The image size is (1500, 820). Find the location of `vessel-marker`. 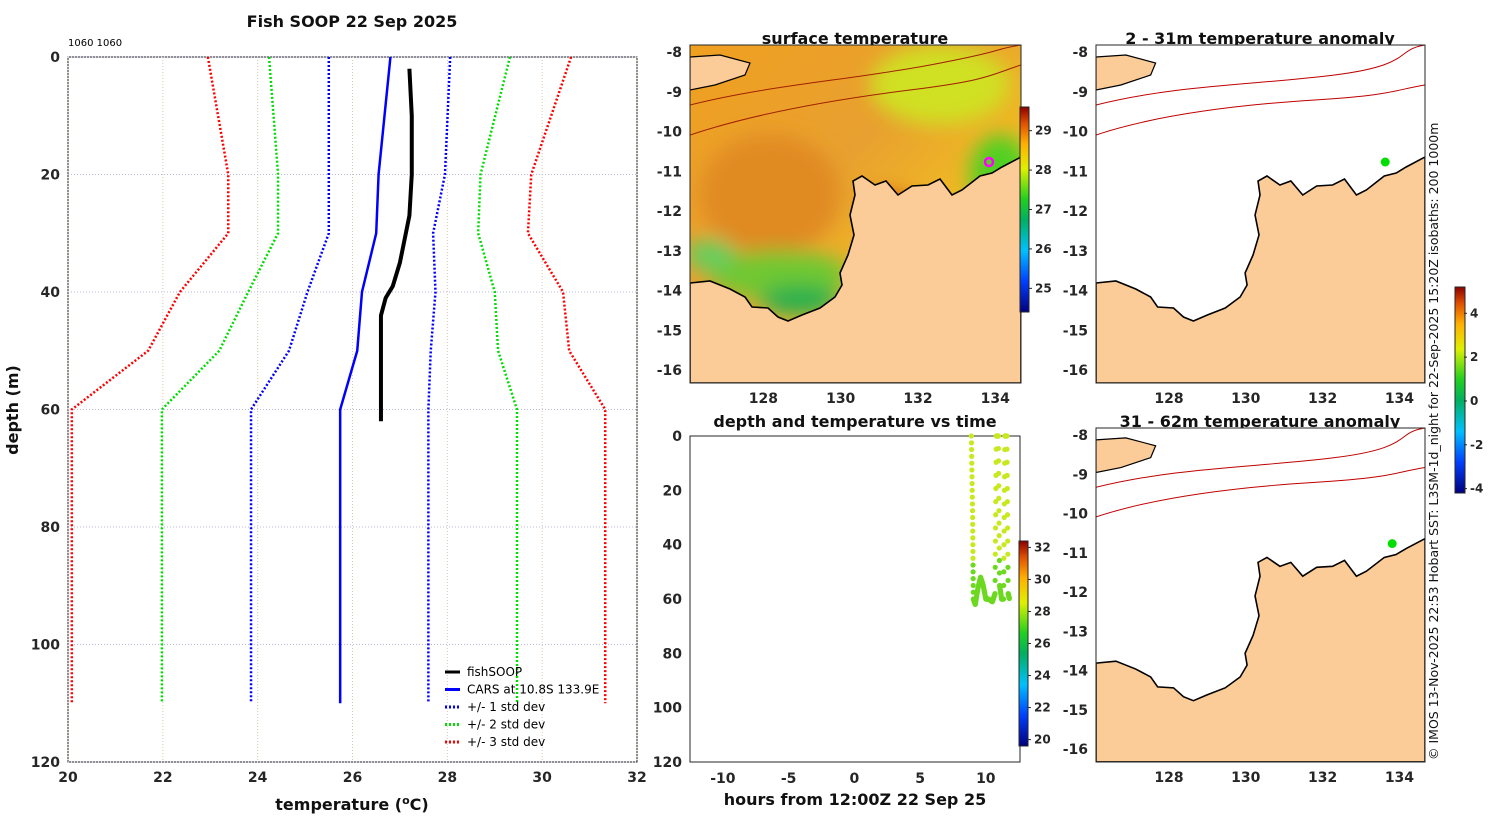

vessel-marker is located at coordinates (989, 162).